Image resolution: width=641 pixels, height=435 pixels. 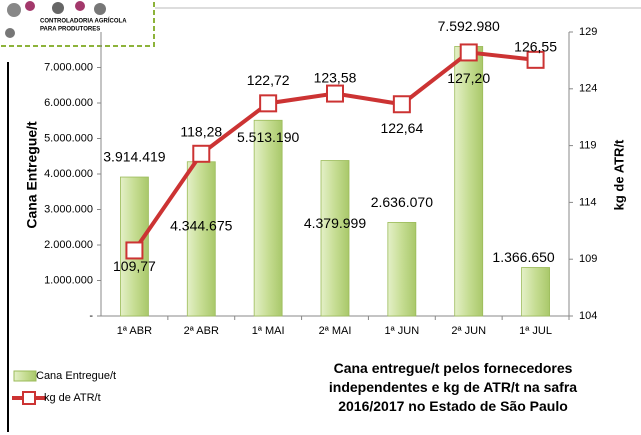 I want to click on line-value-label: 109,77, so click(x=134, y=266).